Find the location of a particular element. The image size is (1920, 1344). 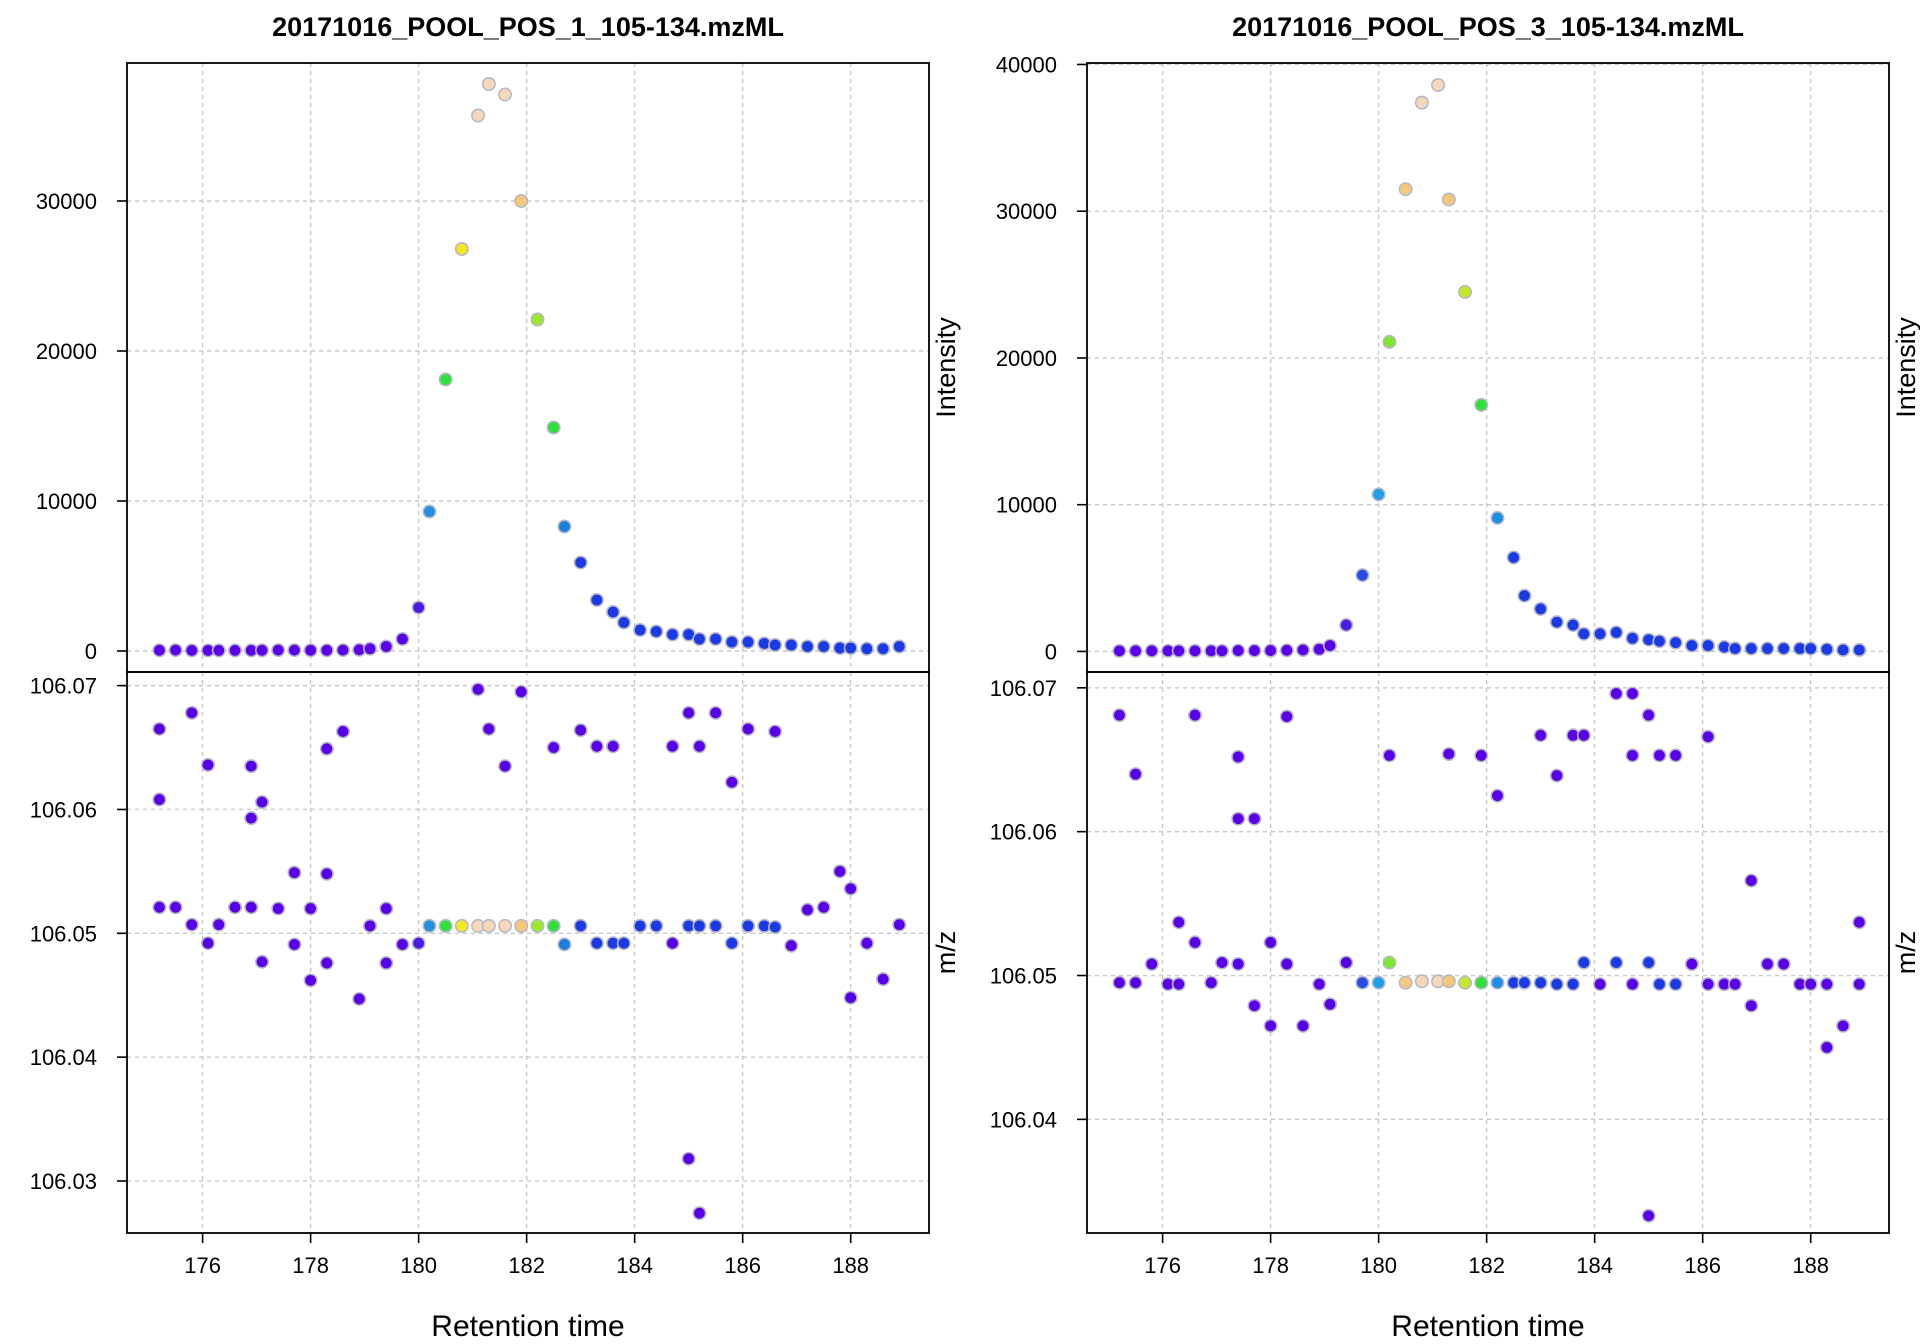

x-tick-label: 178 is located at coordinates (310, 1265).